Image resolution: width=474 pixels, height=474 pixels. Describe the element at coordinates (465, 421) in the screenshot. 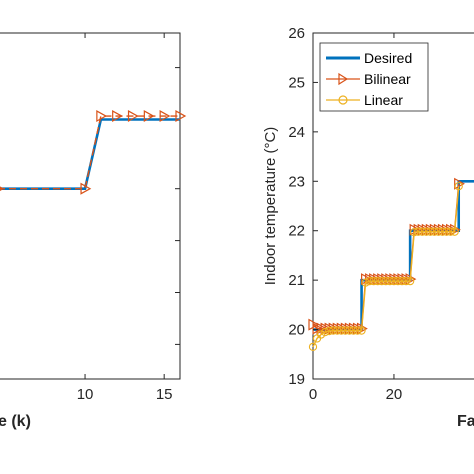

I see `right-x-axis-label: Fa` at that location.